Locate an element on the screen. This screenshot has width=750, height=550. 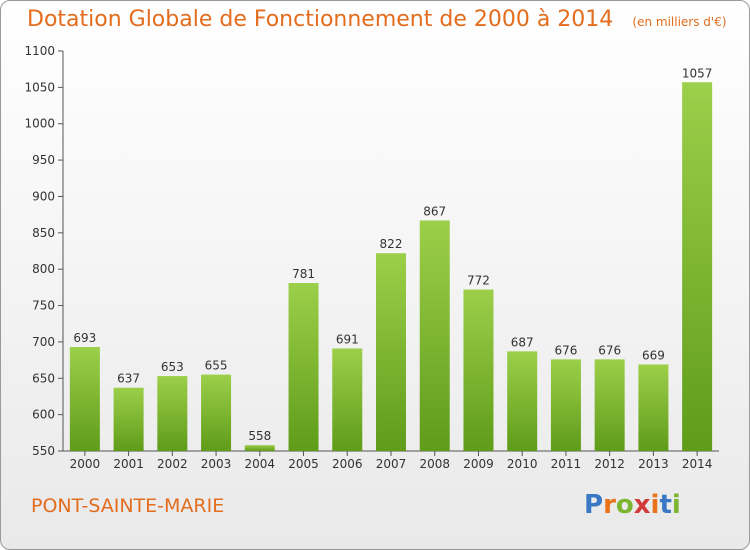
bar-value-label: 558 is located at coordinates (259, 436).